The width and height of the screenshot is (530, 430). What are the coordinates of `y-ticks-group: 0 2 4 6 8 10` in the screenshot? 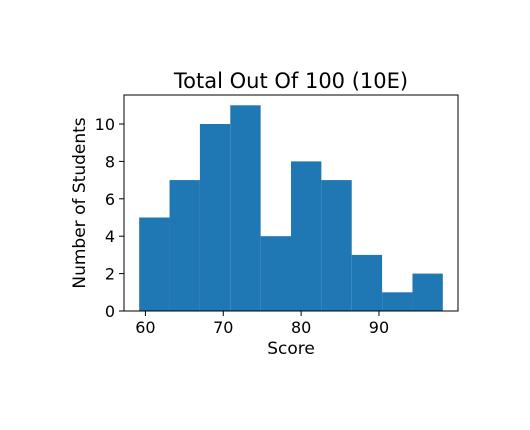 It's located at (109, 218).